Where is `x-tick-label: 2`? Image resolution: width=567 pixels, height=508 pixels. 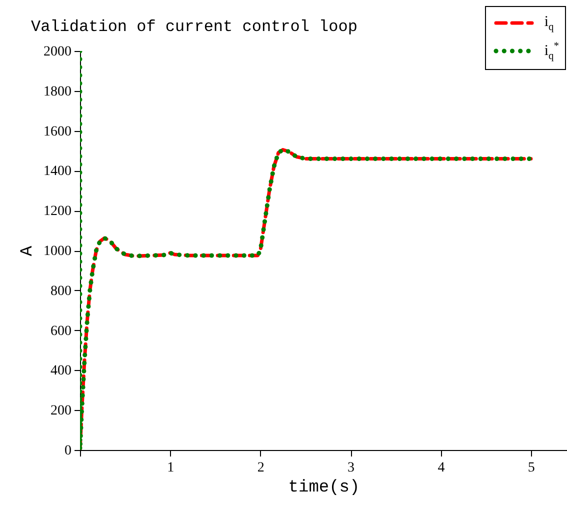 x-tick-label: 2 is located at coordinates (260, 468).